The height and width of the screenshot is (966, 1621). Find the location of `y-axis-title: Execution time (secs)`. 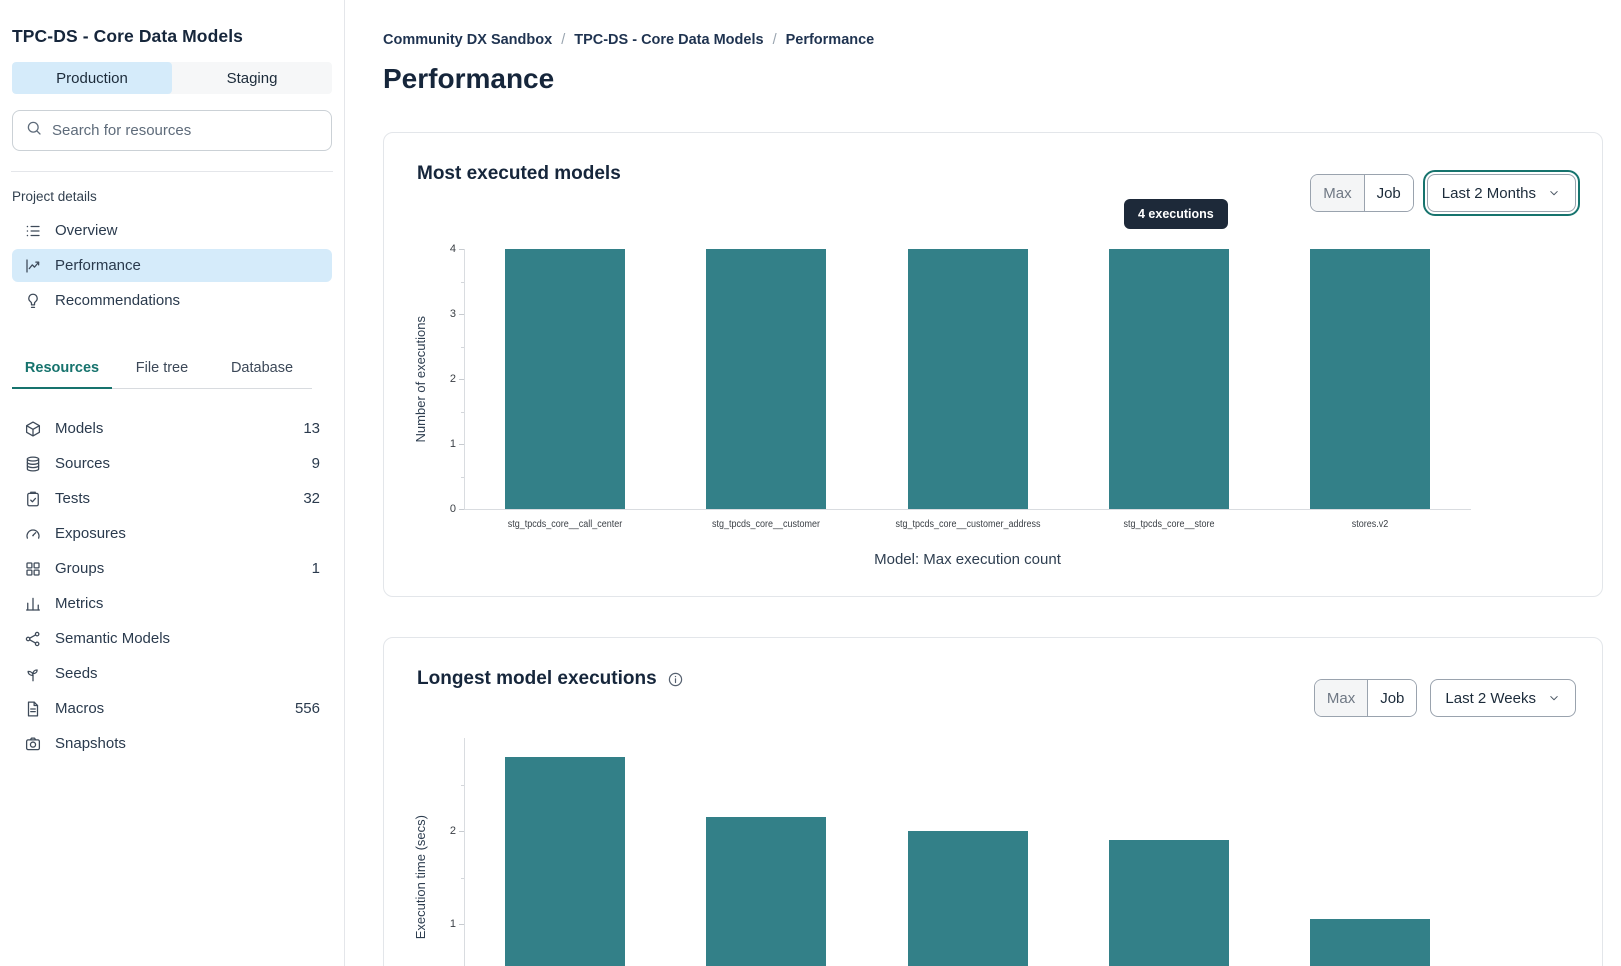

y-axis-title: Execution time (secs) is located at coordinates (420, 877).